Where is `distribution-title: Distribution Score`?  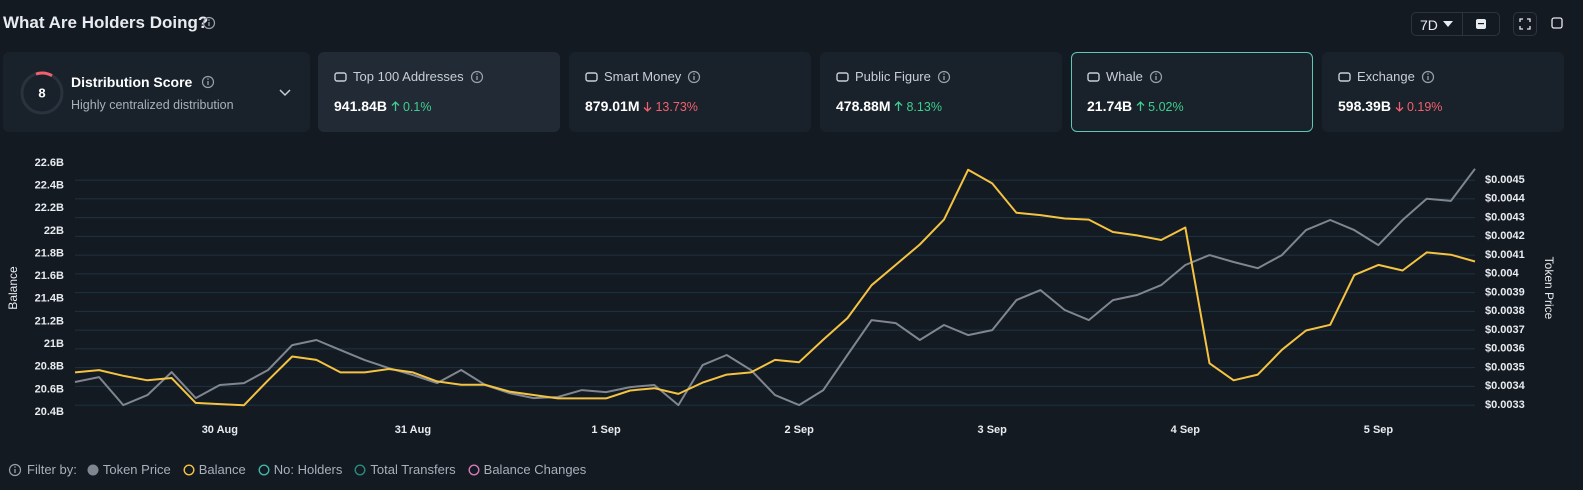
distribution-title: Distribution Score is located at coordinates (132, 82).